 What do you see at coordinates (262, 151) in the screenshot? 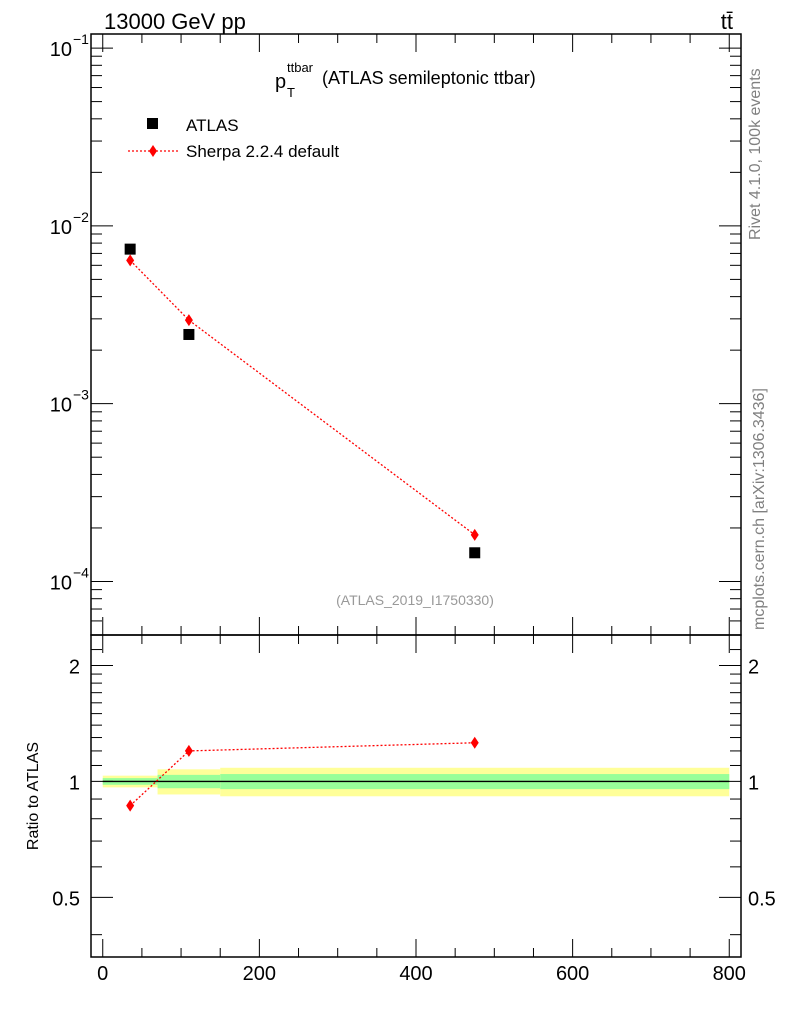
I see `legend-sherpa-label: Sherpa 2.2.4 default` at bounding box center [262, 151].